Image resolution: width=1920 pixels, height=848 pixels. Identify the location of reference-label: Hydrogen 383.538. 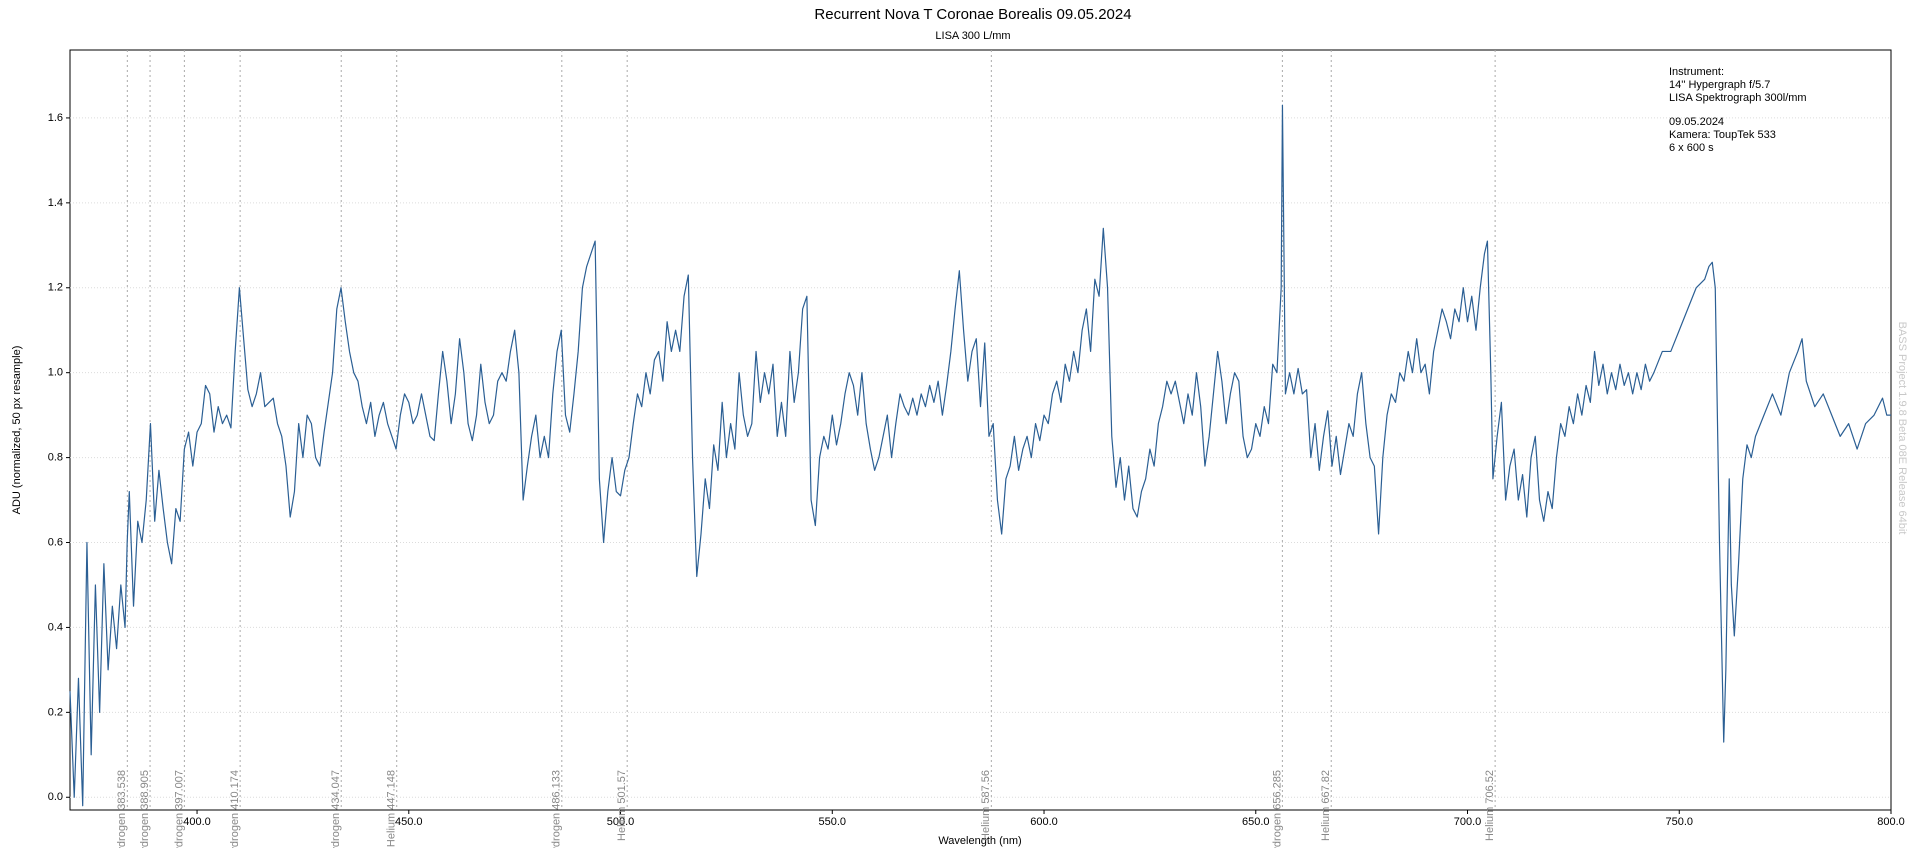
(122, 809).